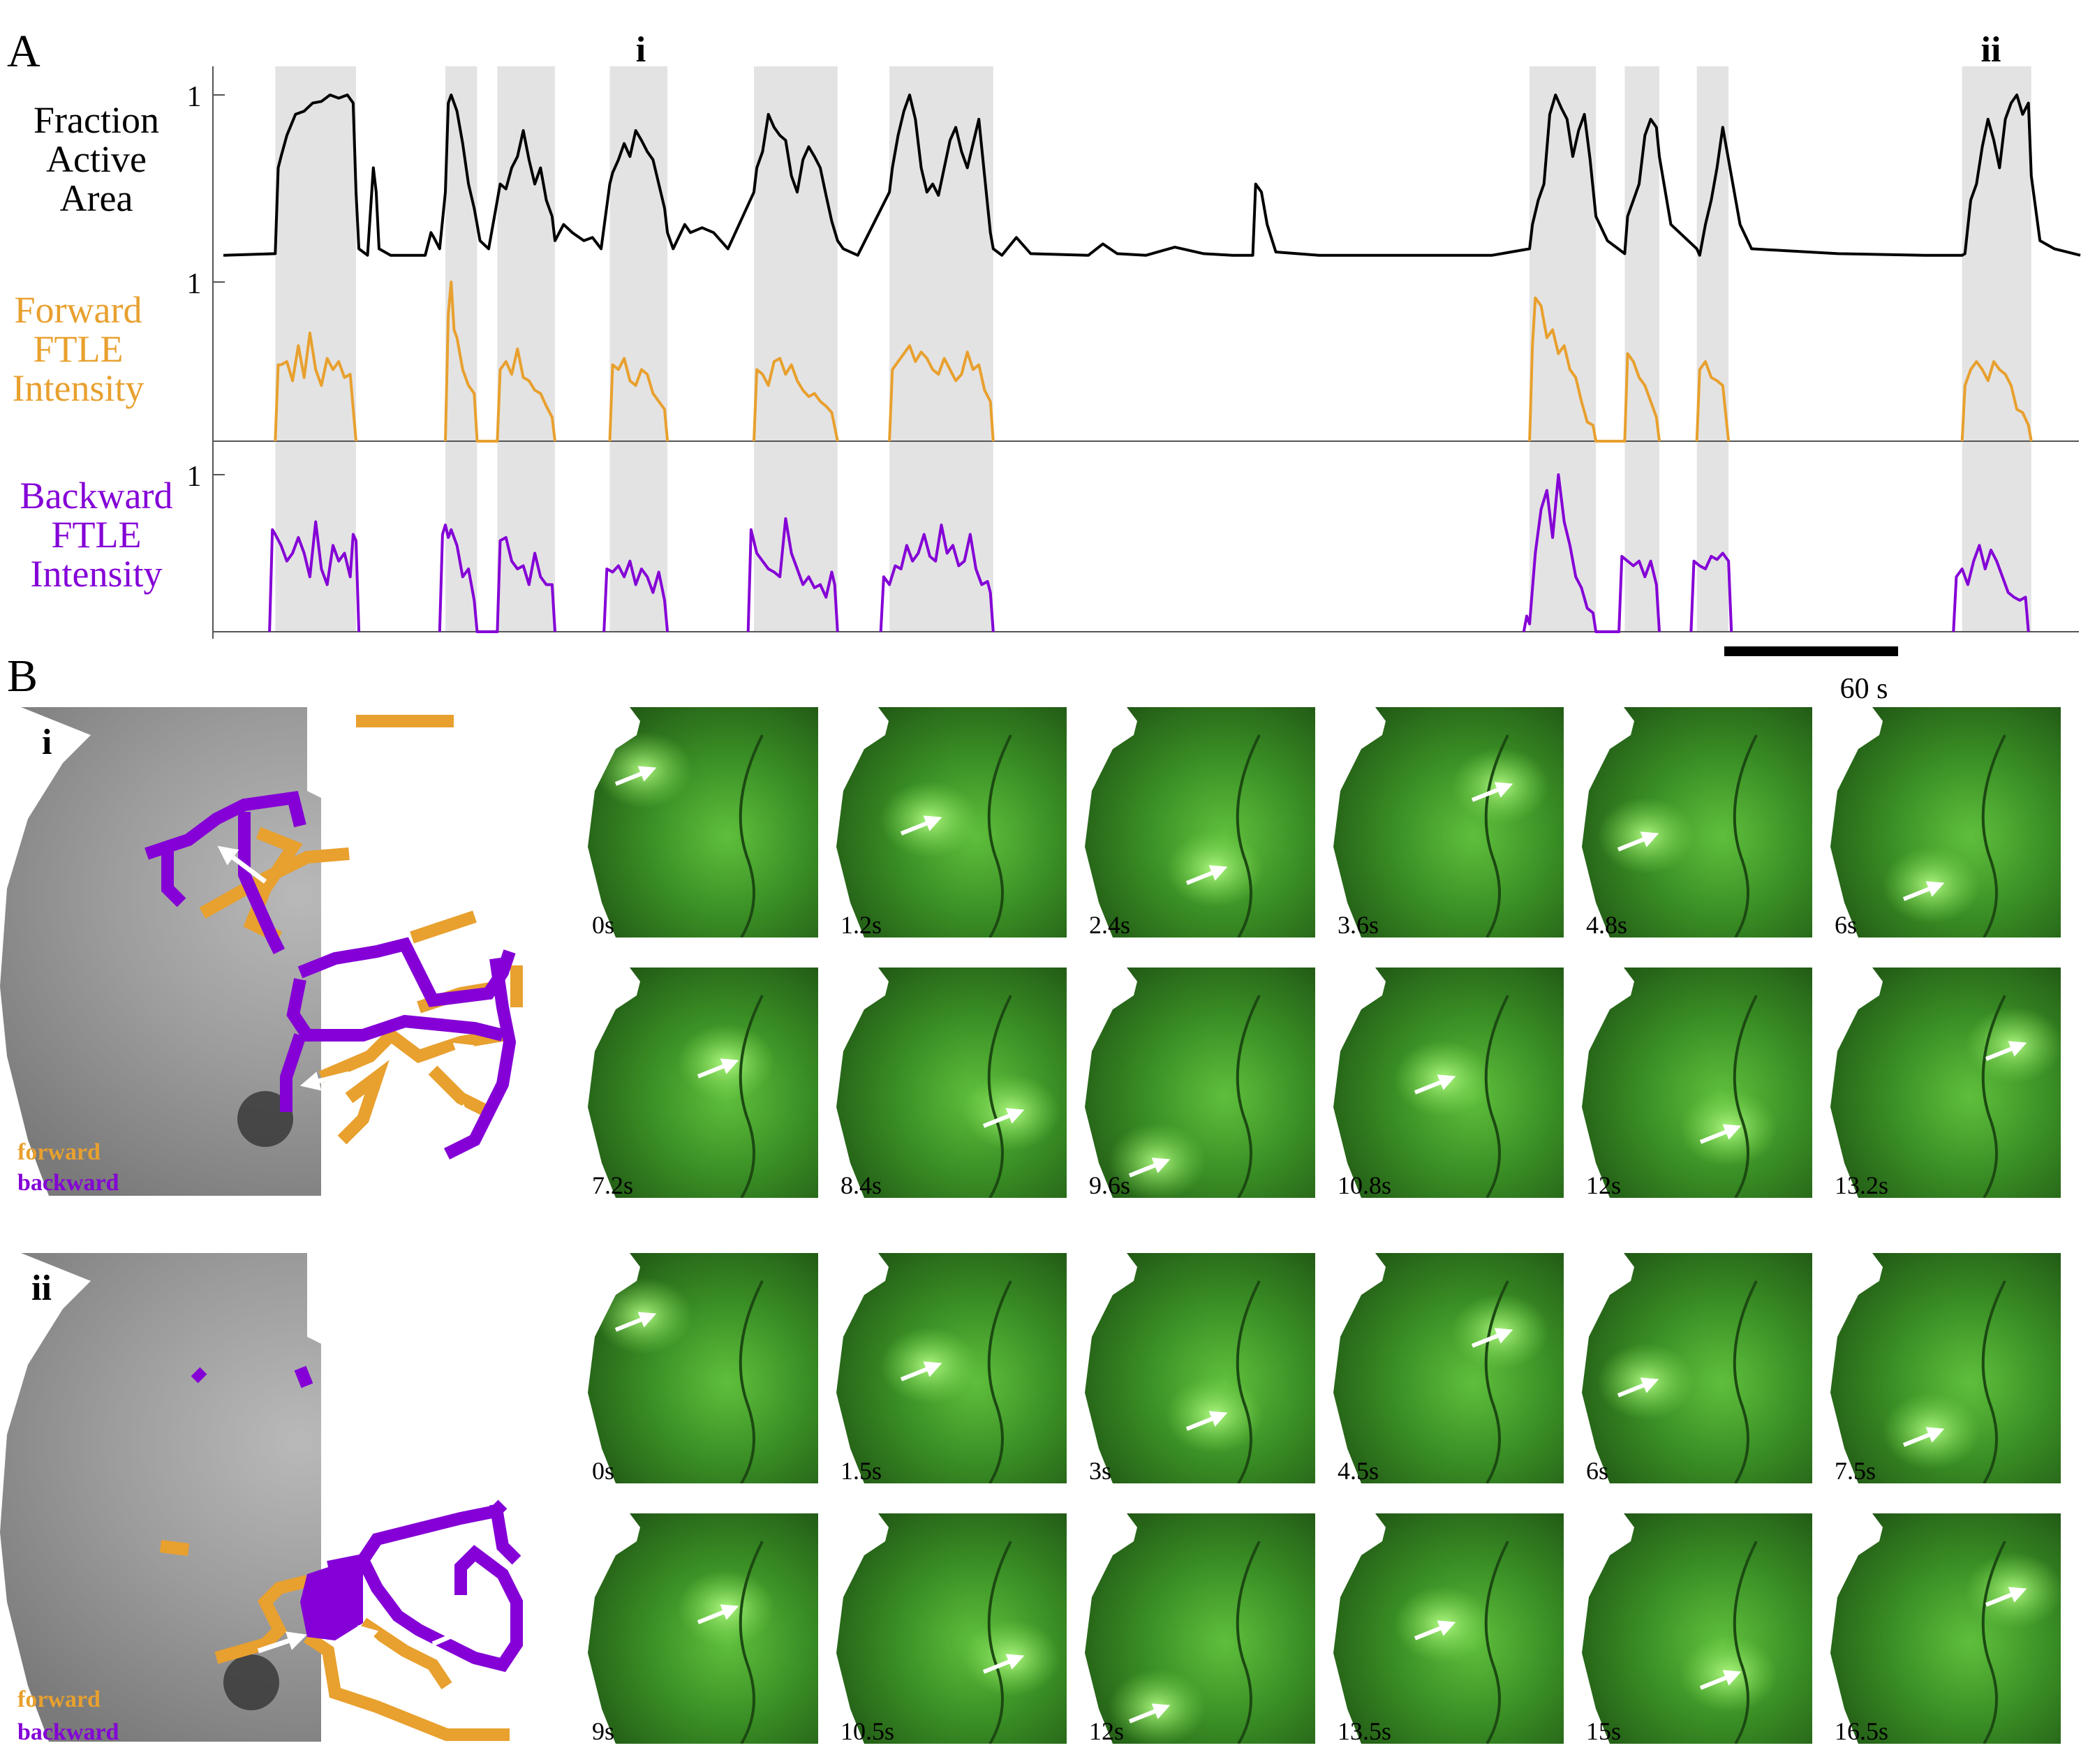 This screenshot has width=2081, height=1764. I want to click on frame-time-label: 8.4s, so click(861, 1185).